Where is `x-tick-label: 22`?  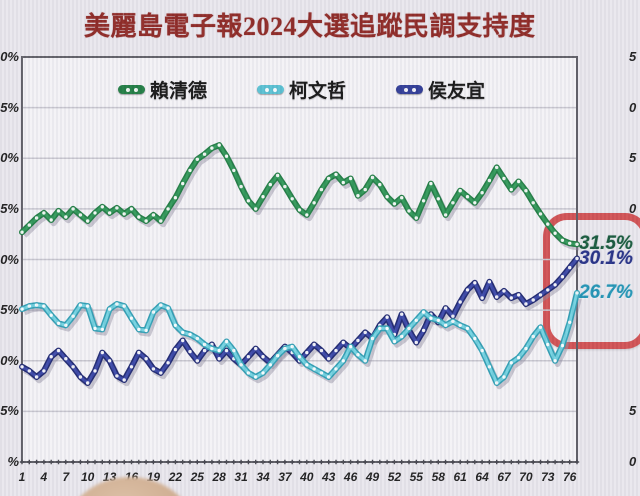
x-tick-label: 22 is located at coordinates (175, 477).